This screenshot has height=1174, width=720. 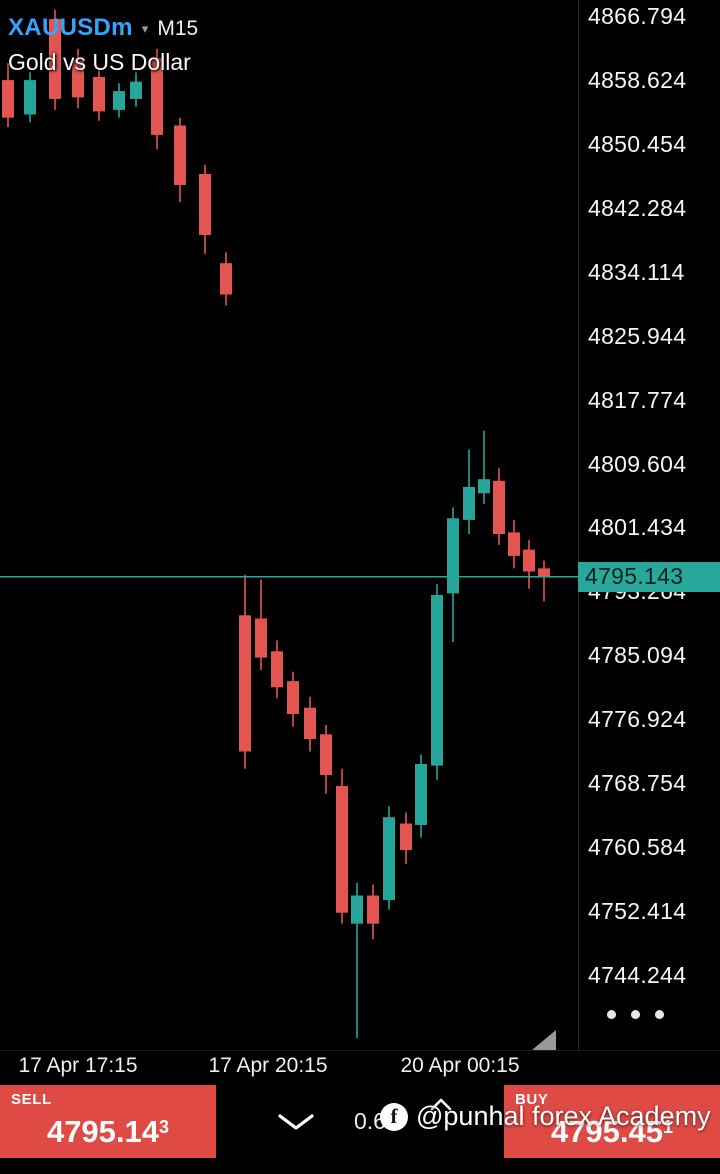 I want to click on trade-panel-middle: 0.61, so click(x=360, y=1121).